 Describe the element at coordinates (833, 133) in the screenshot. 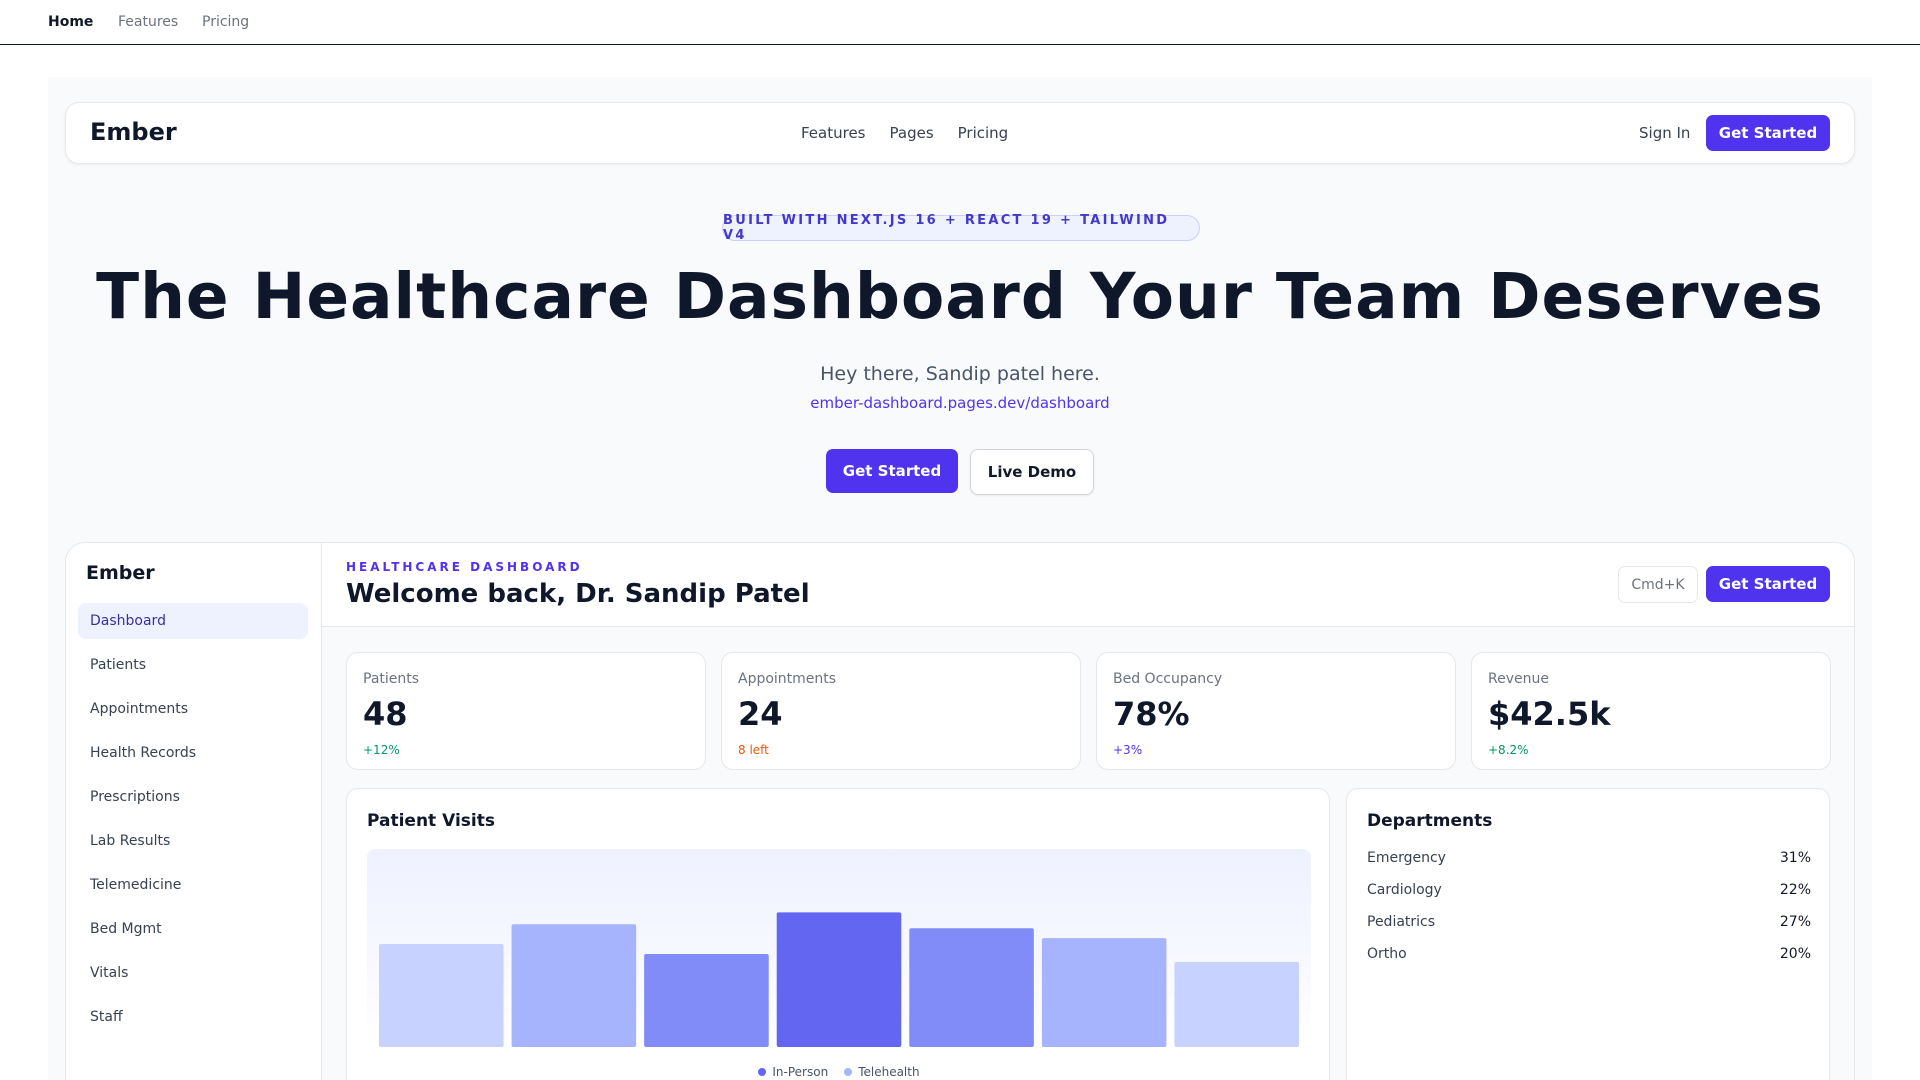

I see `nav-features-link: Features` at that location.